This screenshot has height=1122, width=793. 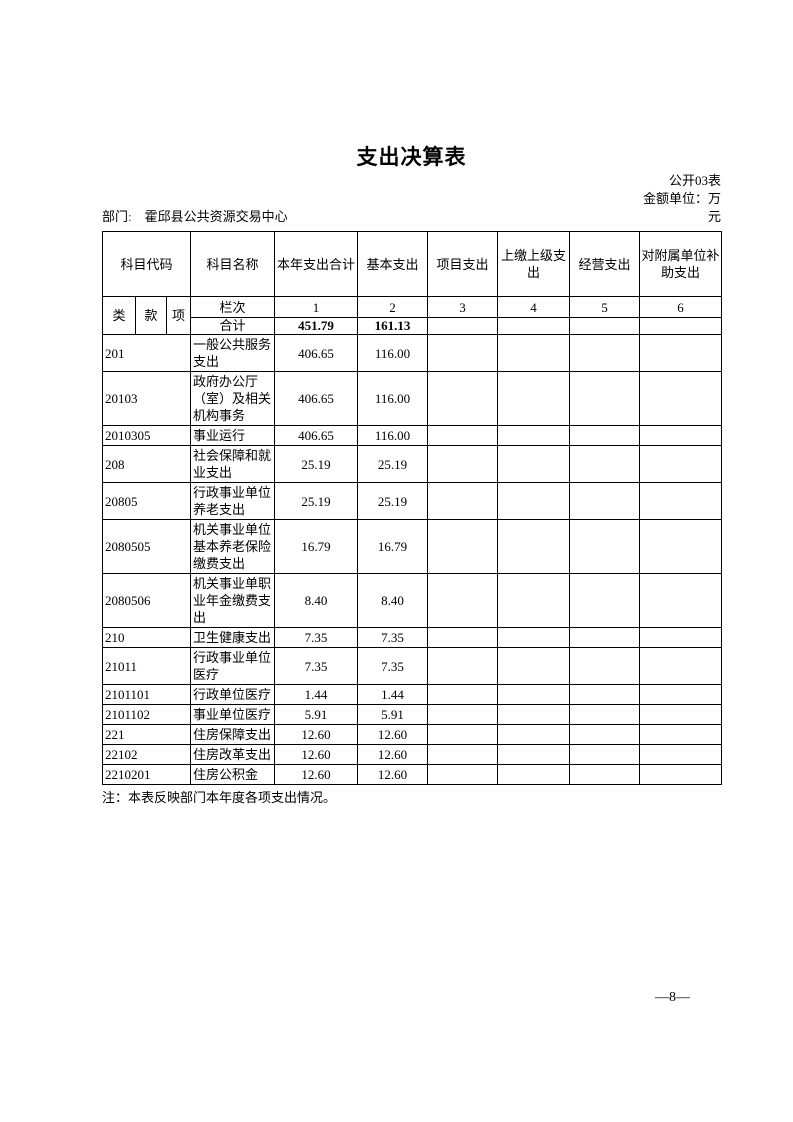 What do you see at coordinates (146, 637) in the screenshot?
I see `subject-code-cell: 210` at bounding box center [146, 637].